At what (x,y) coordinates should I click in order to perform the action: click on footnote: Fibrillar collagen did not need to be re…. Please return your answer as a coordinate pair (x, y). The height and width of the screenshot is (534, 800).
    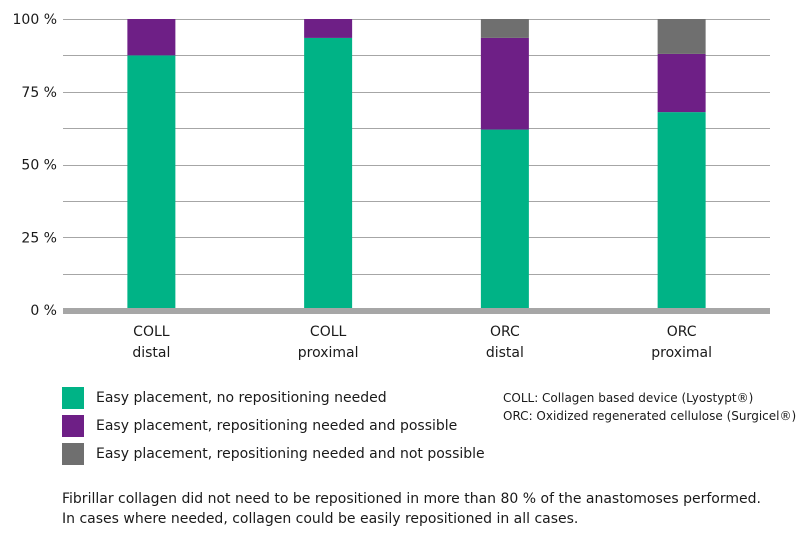
    Looking at the image, I should click on (411, 509).